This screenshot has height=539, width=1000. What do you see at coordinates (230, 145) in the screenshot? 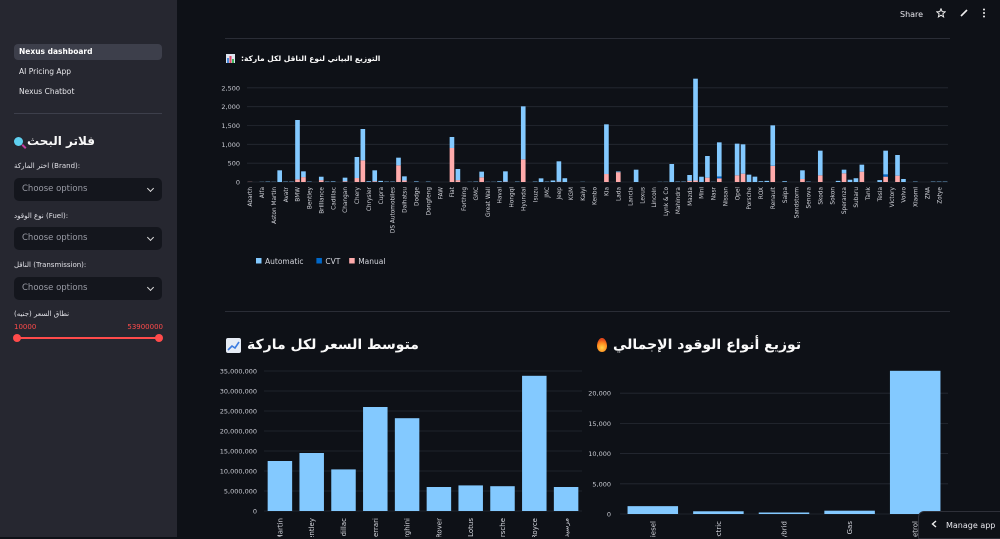
I see `y-tick-label: 1,000` at bounding box center [230, 145].